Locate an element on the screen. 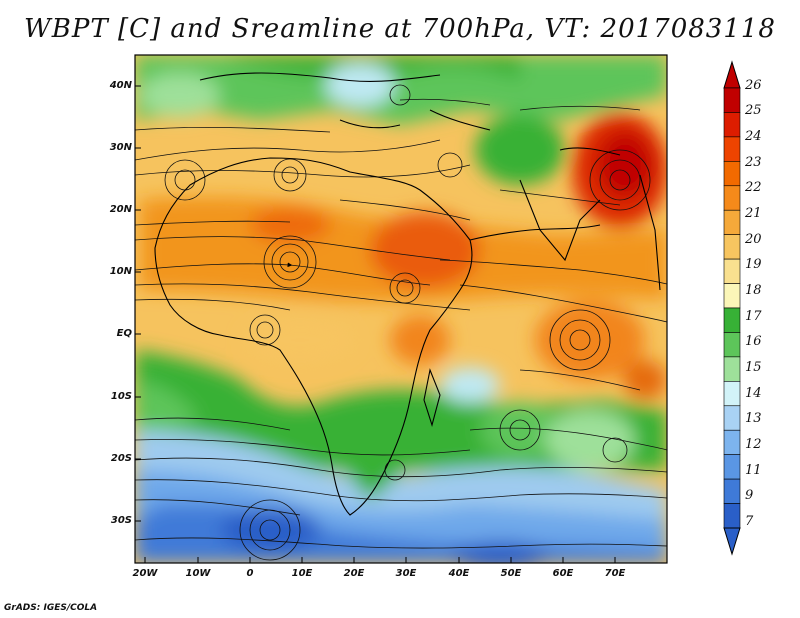  lat-label: 10S is located at coordinates (121, 396).